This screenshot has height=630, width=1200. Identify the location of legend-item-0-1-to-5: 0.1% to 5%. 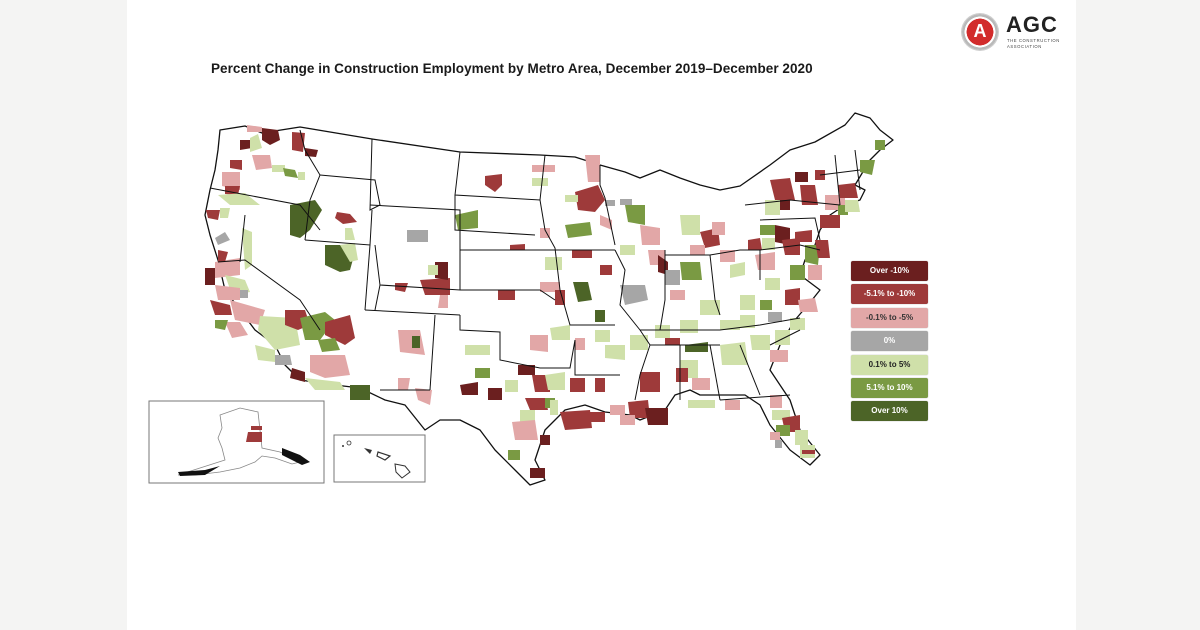
(889, 364).